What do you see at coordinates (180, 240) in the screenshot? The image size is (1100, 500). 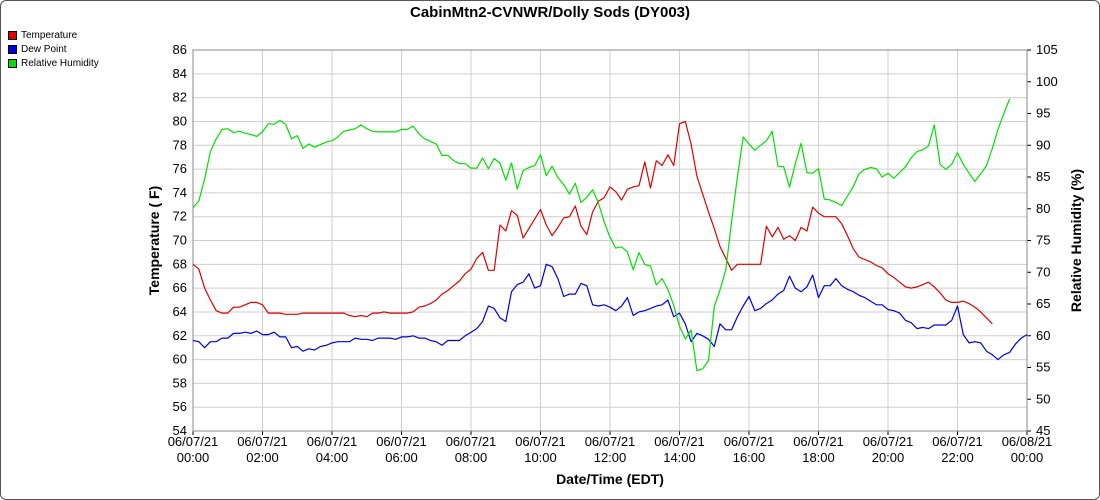 I see `y-left-tick-label: 70` at bounding box center [180, 240].